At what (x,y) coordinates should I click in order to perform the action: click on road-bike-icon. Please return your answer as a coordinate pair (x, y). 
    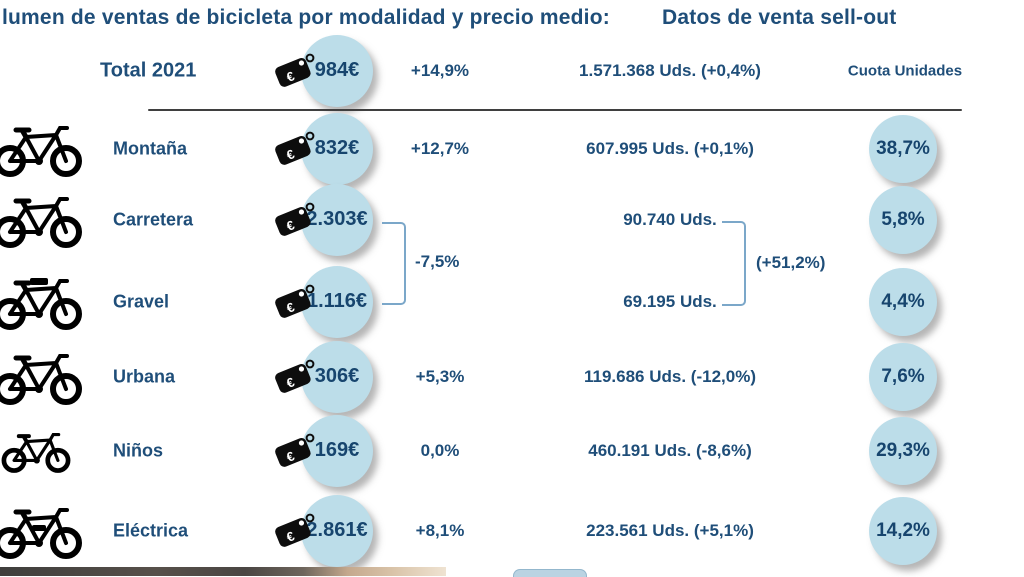
    Looking at the image, I should click on (42, 220).